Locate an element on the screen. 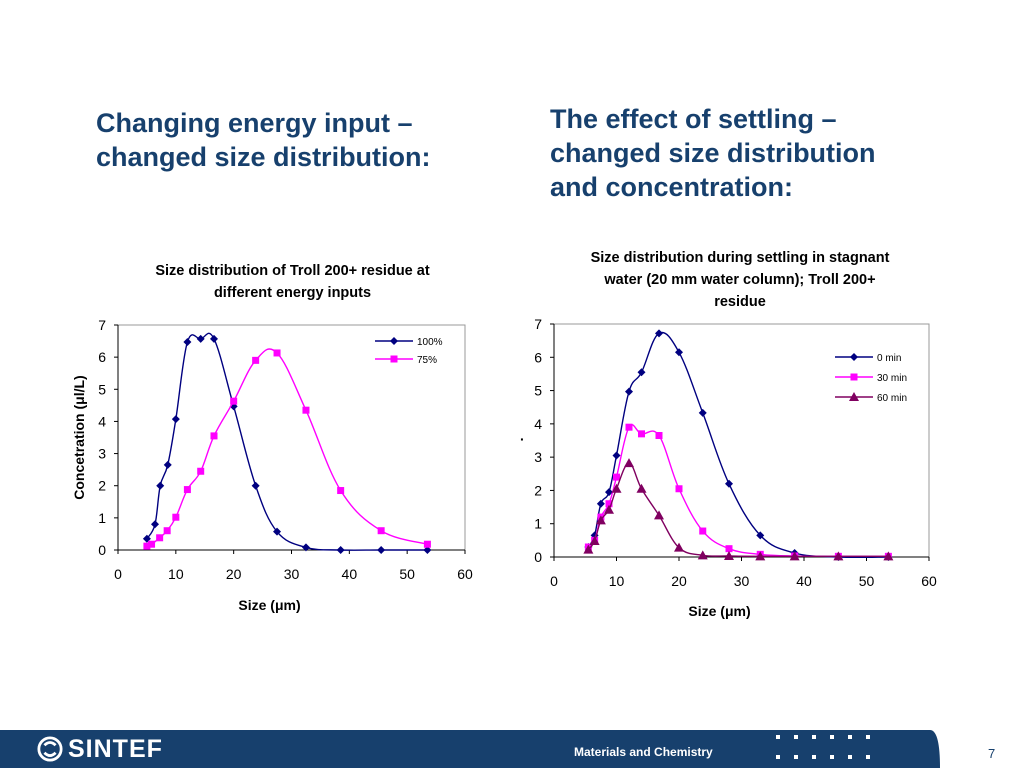 Image resolution: width=1024 pixels, height=768 pixels. chart-1-title-line-2: different energy inputs is located at coordinates (292, 293).